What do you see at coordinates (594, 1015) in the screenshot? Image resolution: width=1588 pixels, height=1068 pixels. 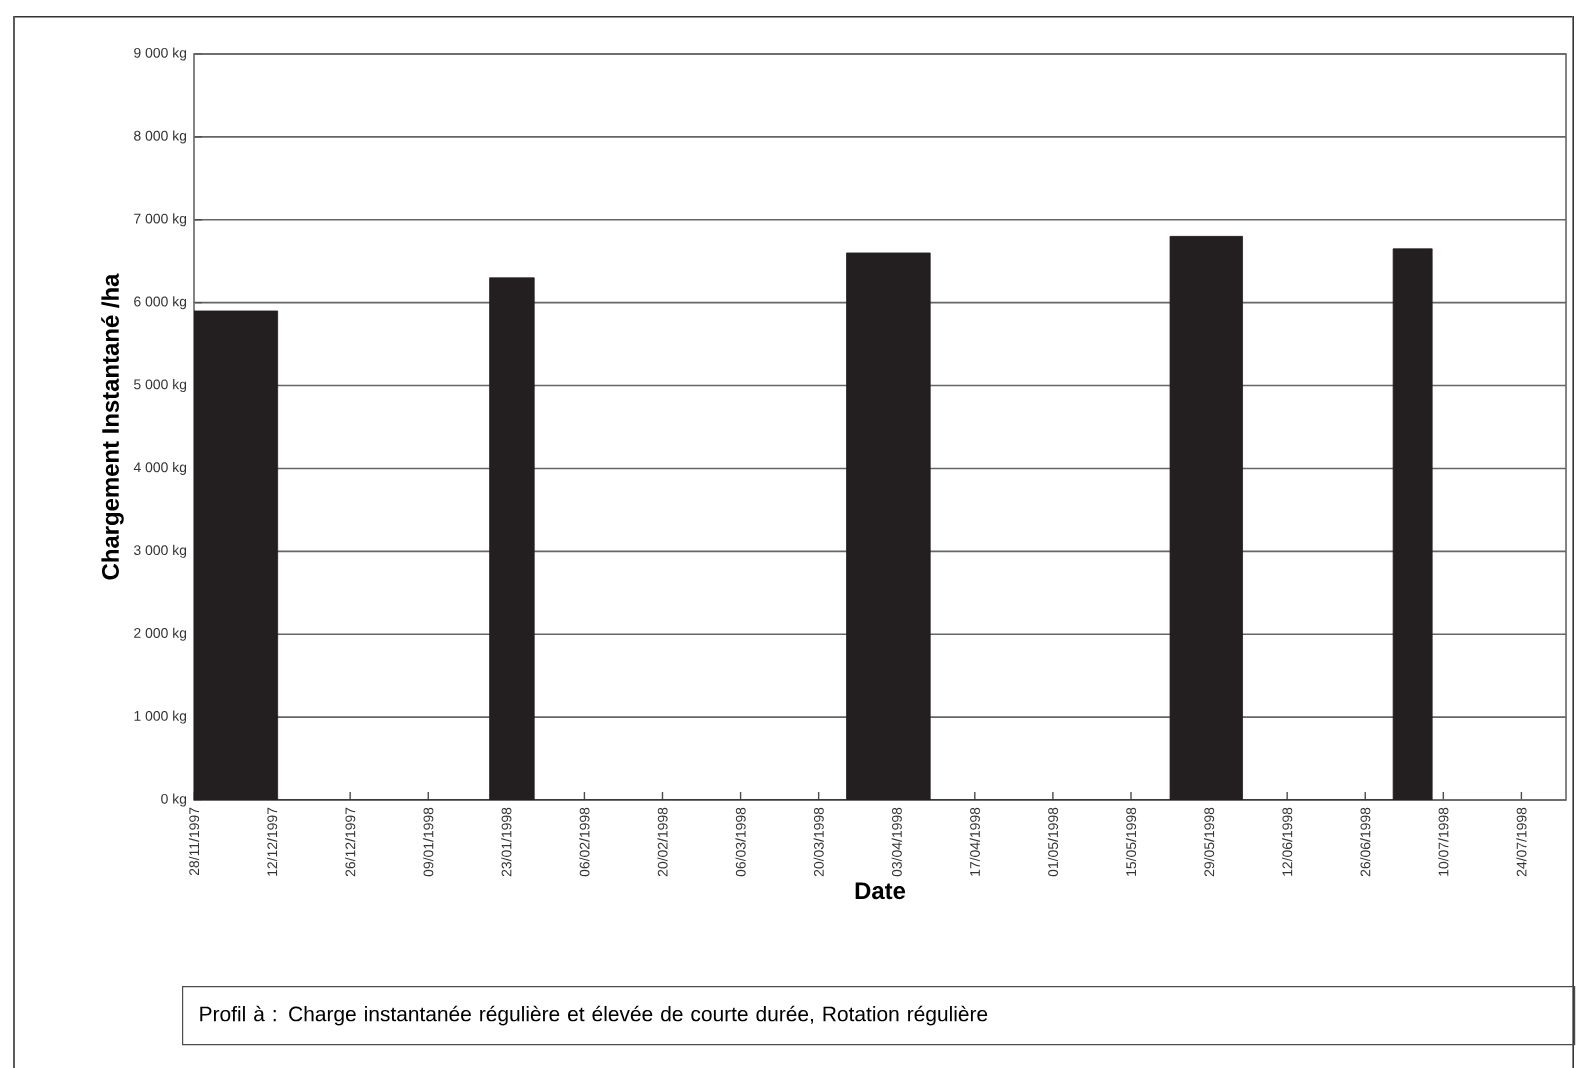 I see `text: Profil à : Charge instantanée régulière et élevée de courte durée, Rotation régulière` at bounding box center [594, 1015].